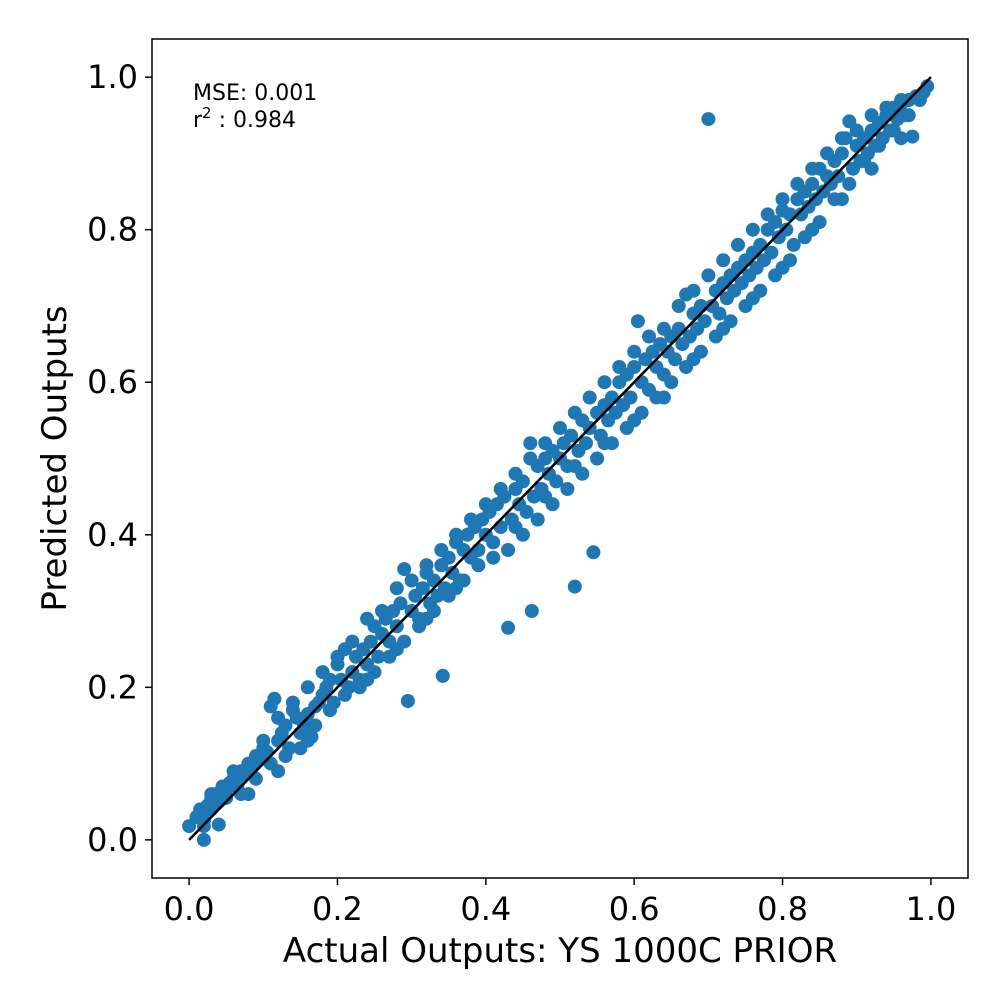 This screenshot has width=1008, height=1008. Describe the element at coordinates (207, 113) in the screenshot. I see `r2-superscript: 2` at that location.